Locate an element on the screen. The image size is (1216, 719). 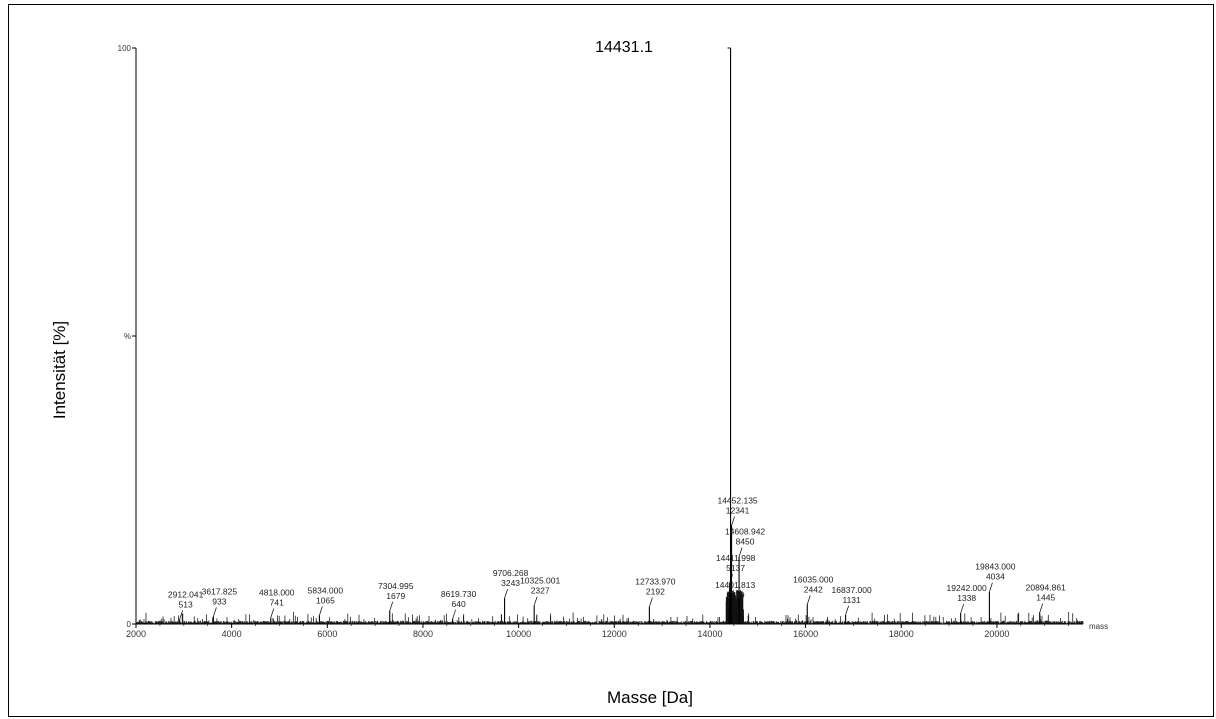
peak-intensity-label: 2442 is located at coordinates (813, 589).